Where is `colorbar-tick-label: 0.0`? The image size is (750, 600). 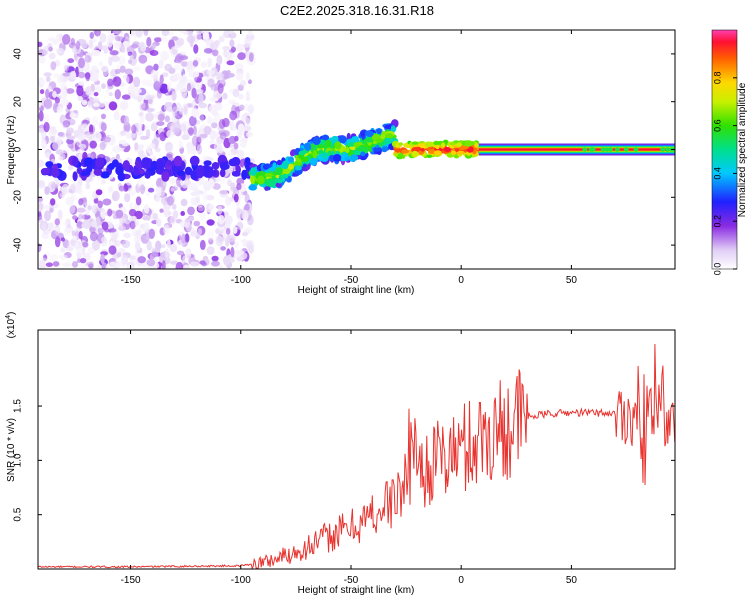 colorbar-tick-label: 0.0 is located at coordinates (717, 269).